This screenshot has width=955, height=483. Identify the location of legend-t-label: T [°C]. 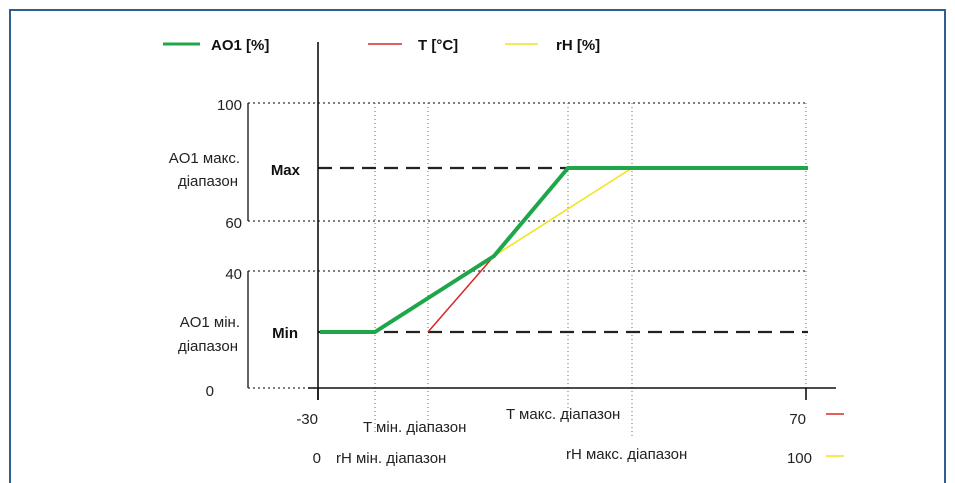
(438, 45).